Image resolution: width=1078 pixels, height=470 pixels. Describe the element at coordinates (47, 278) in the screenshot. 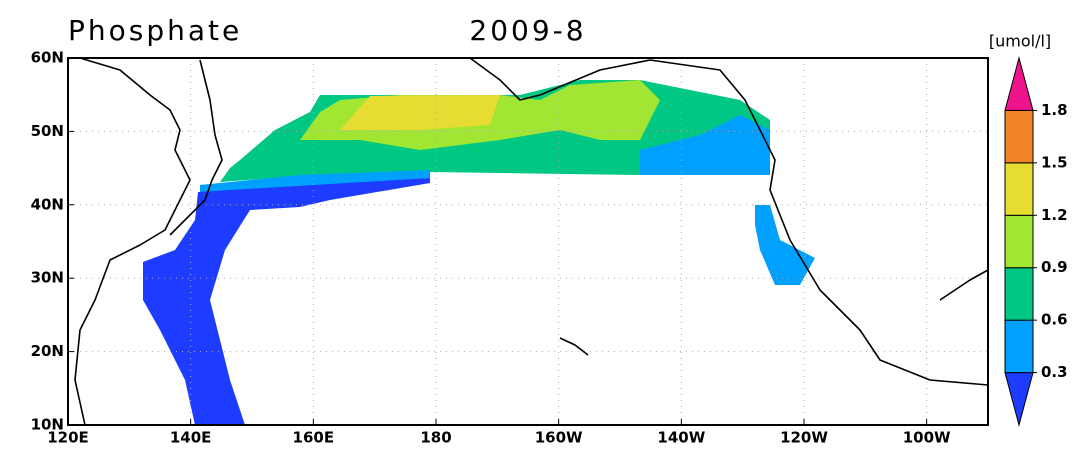

I see `y-tick-label: 30N` at that location.